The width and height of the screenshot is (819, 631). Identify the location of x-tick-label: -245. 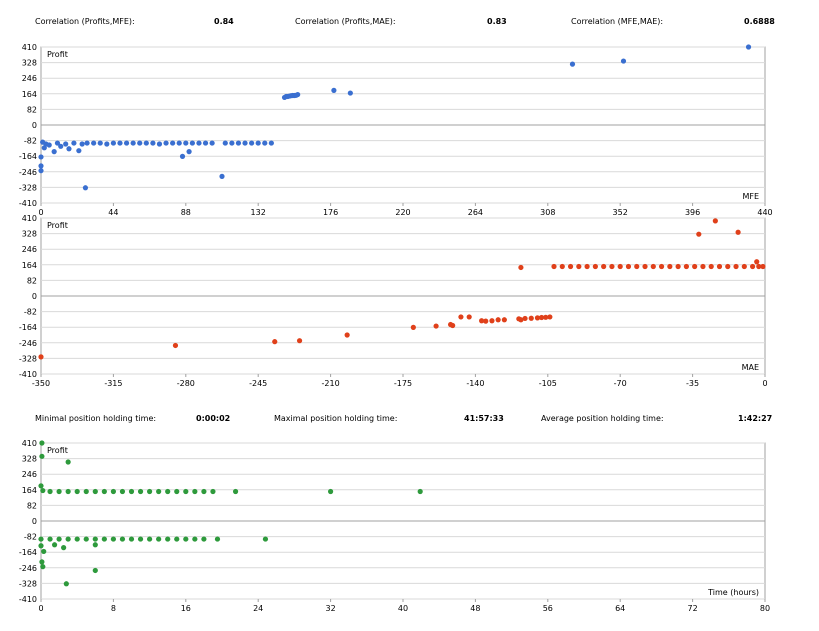
(258, 383).